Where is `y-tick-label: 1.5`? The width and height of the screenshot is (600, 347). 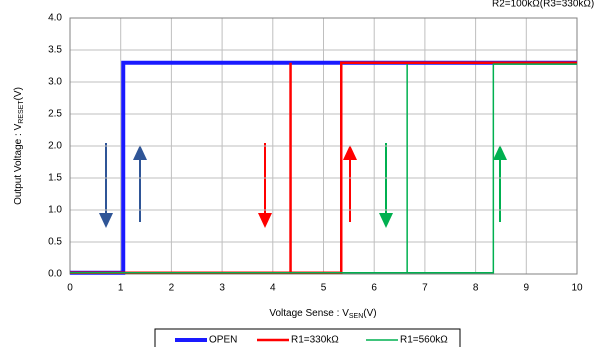
y-tick-label: 1.5 is located at coordinates (55, 178).